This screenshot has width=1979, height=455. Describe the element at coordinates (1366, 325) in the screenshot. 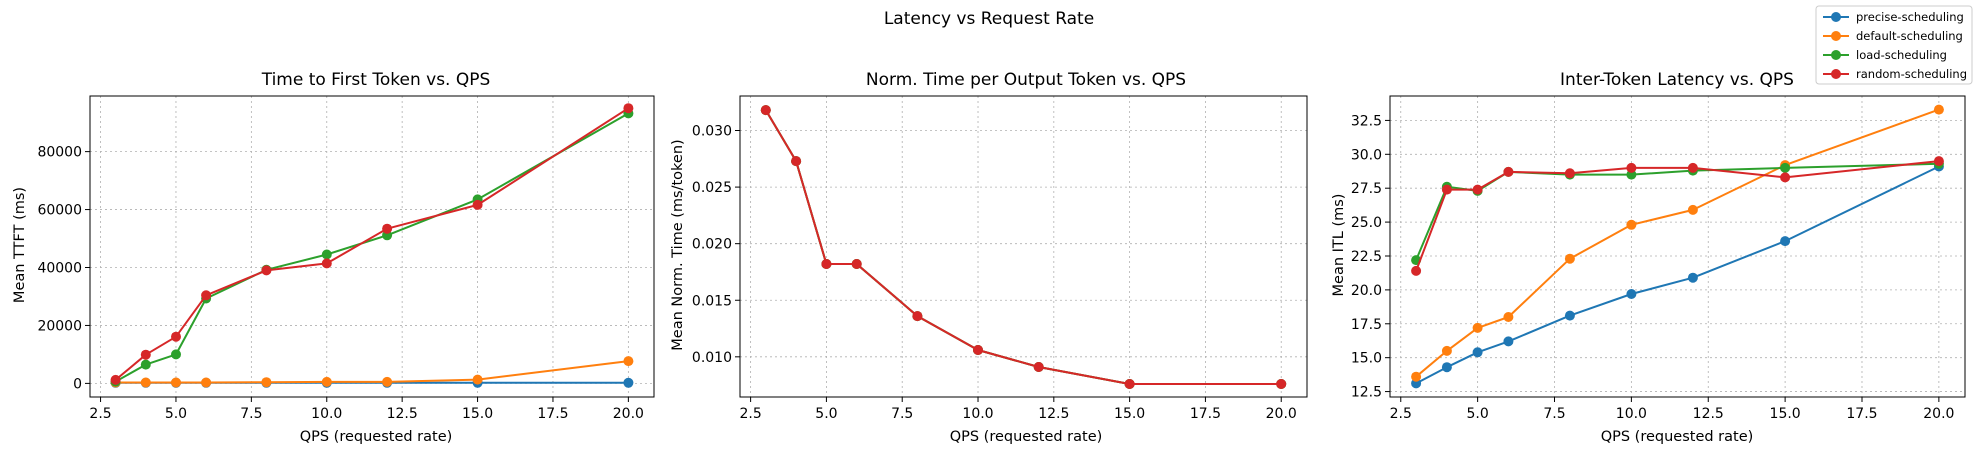

I see `y-tick-label: 17.5` at that location.